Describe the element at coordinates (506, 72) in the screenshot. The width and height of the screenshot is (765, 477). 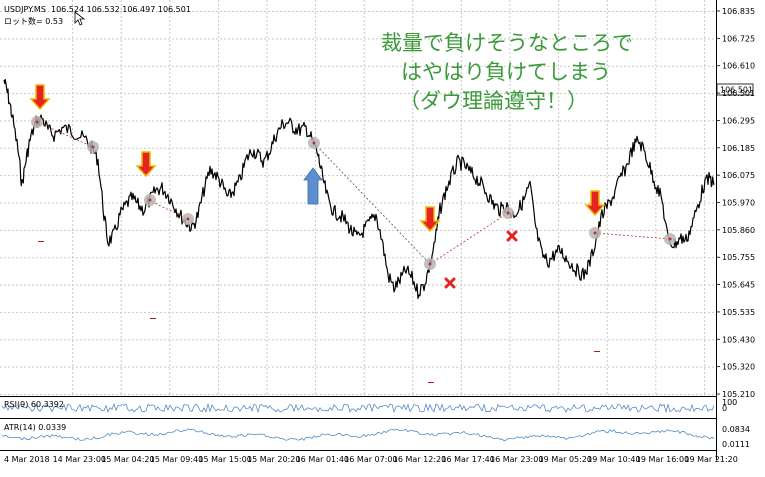
I see `annotation-line-2: はやはり負けてしまう` at that location.